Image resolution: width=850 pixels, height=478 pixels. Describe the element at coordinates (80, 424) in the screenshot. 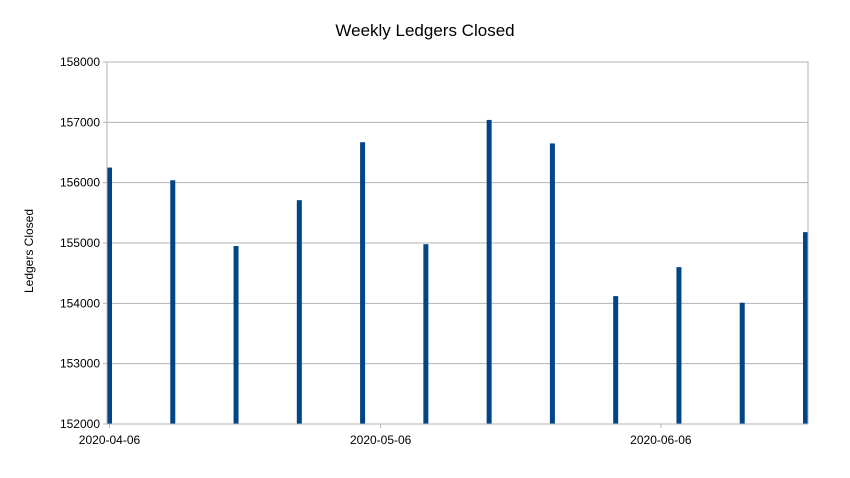

I see `y-tick-label: 152000` at that location.